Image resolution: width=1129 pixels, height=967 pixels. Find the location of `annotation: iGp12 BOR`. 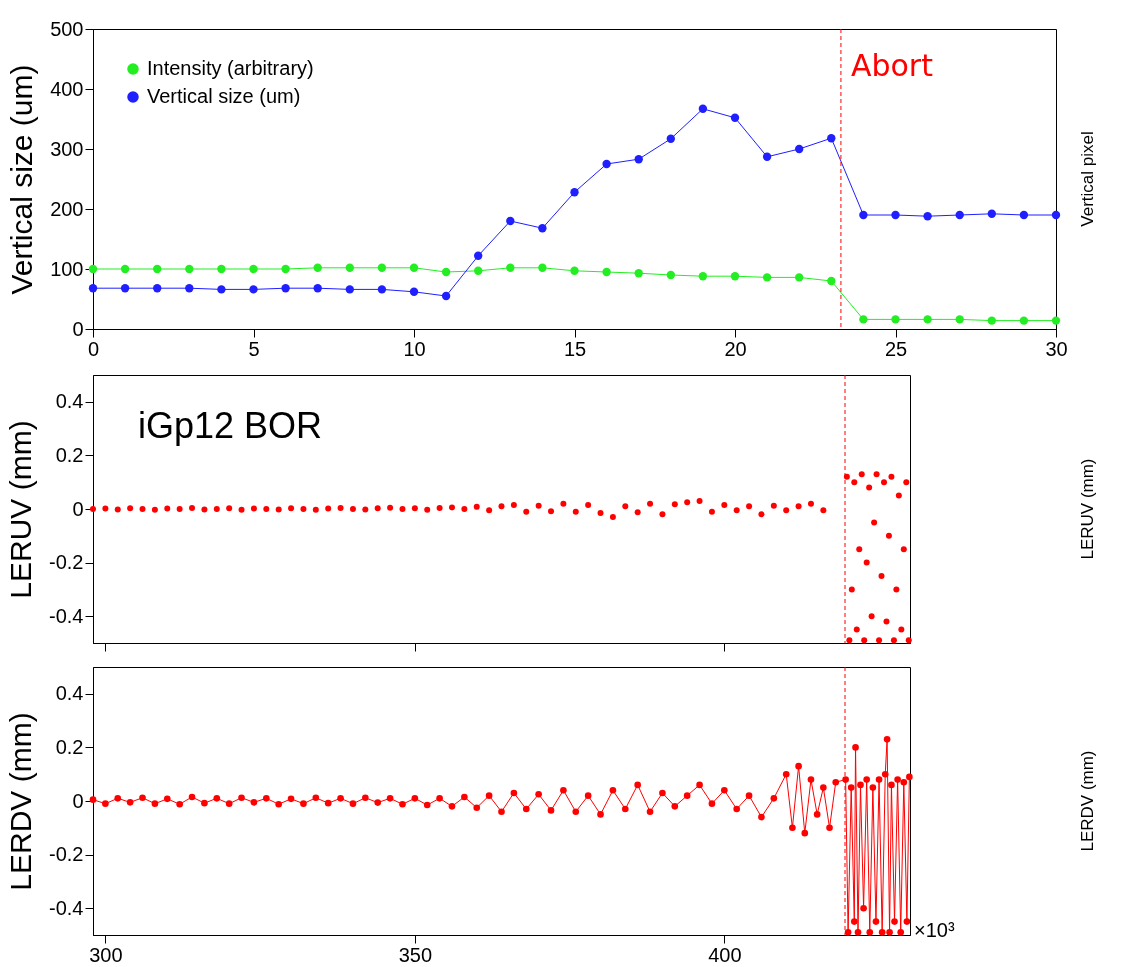

annotation: iGp12 BOR is located at coordinates (230, 425).